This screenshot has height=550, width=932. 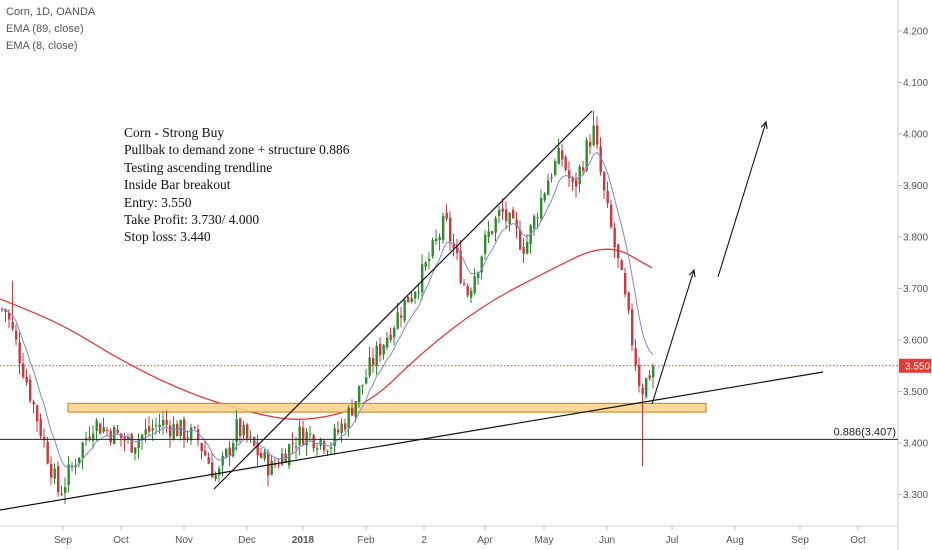 What do you see at coordinates (915, 495) in the screenshot?
I see `price-tick-label: 3.300` at bounding box center [915, 495].